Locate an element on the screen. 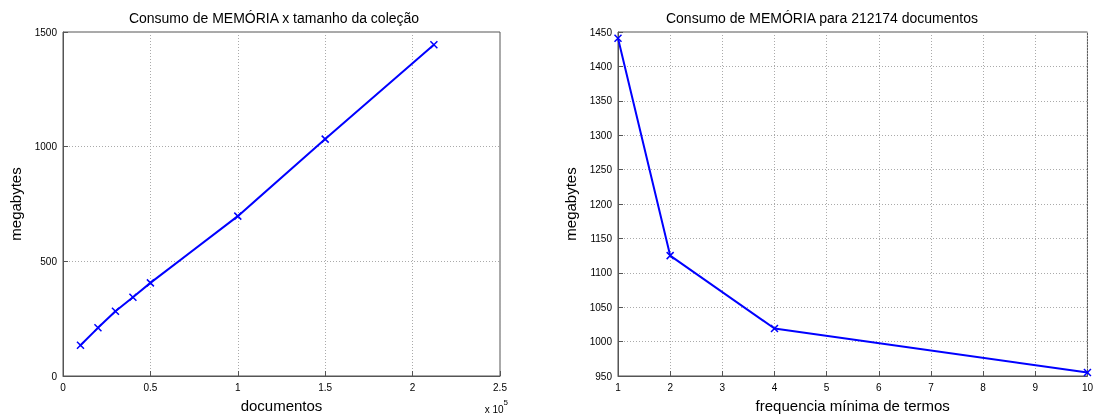 This screenshot has height=418, width=1096. x-tick-label: 8 is located at coordinates (983, 387).